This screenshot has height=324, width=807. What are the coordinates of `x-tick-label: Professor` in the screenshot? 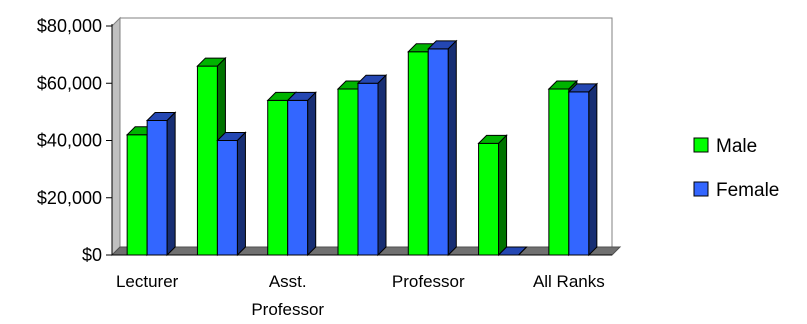 It's located at (428, 281).